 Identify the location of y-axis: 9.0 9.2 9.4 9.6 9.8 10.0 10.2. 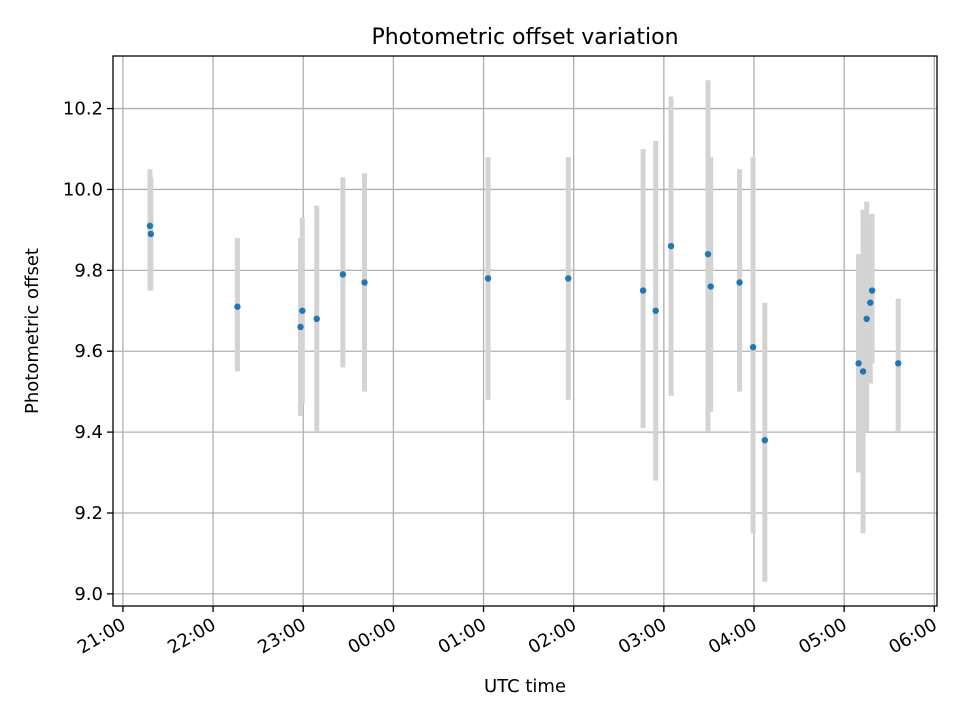
(88, 352).